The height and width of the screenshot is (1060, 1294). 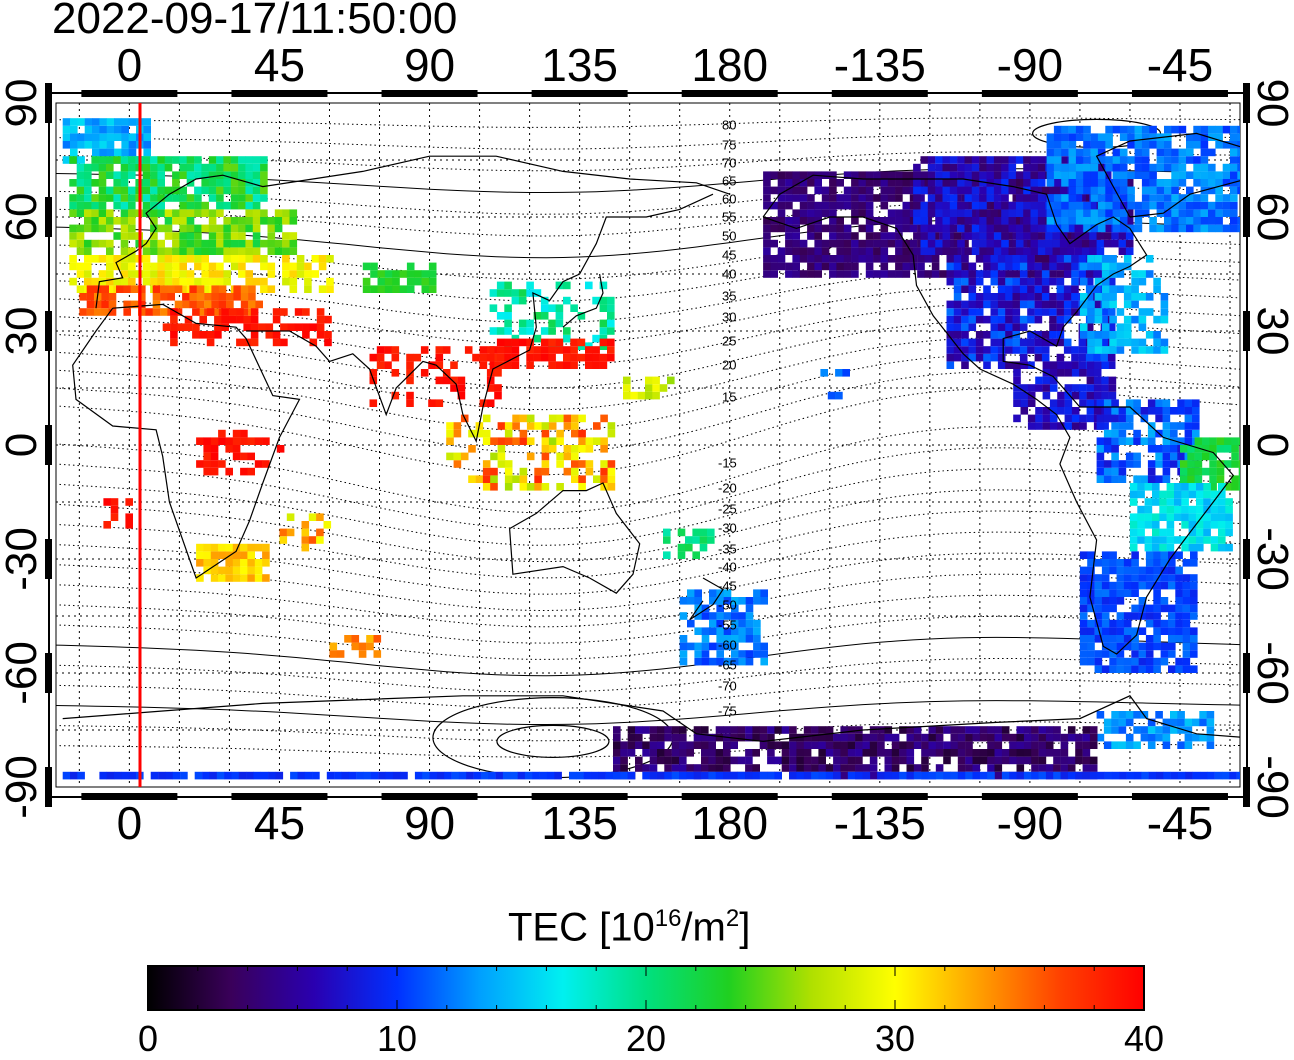 What do you see at coordinates (729, 317) in the screenshot?
I see `contour-label: 30` at bounding box center [729, 317].